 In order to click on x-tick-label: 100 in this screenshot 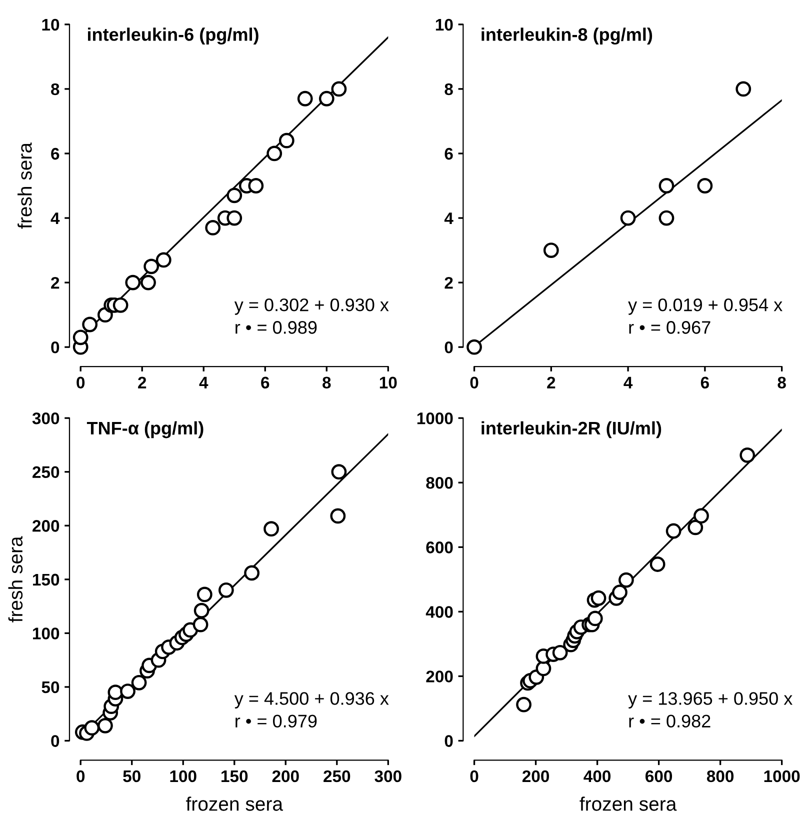, I will do `click(183, 776)`.